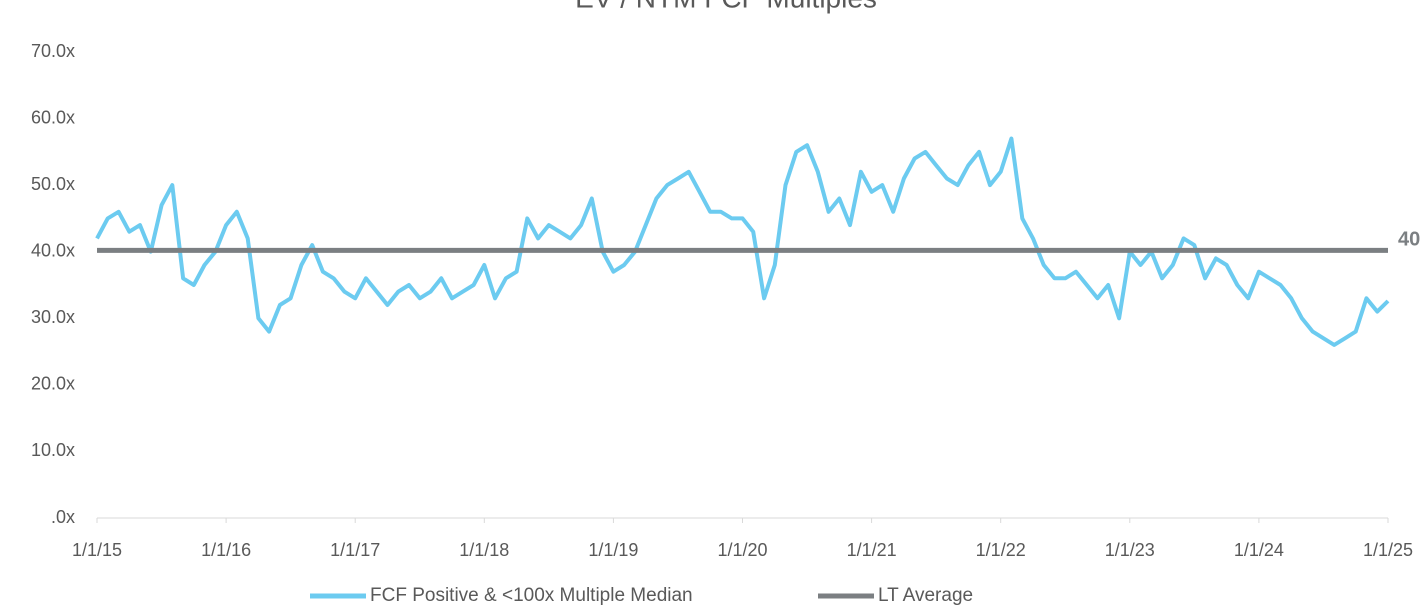  What do you see at coordinates (53, 184) in the screenshot?
I see `y-tick-label: 50.0x` at bounding box center [53, 184].